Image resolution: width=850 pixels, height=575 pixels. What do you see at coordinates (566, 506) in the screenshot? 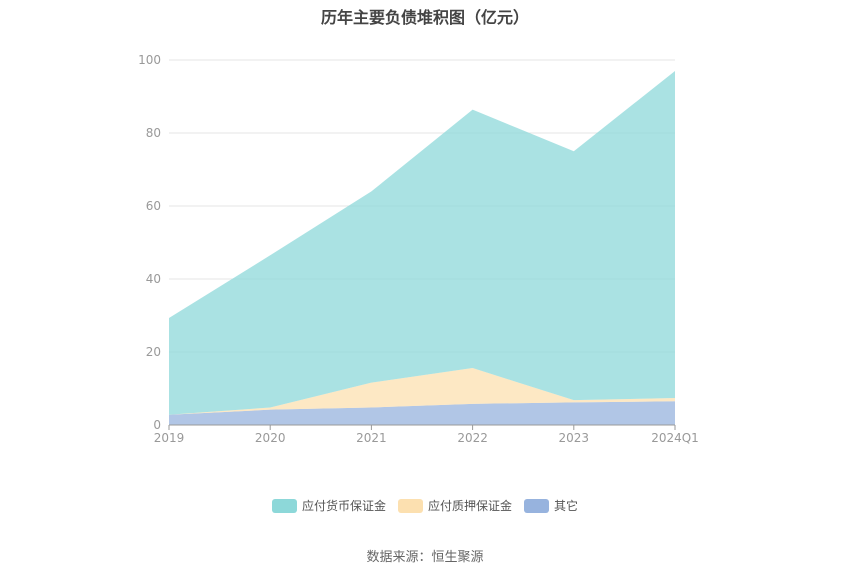
I see `legend-label: 其它` at bounding box center [566, 506].